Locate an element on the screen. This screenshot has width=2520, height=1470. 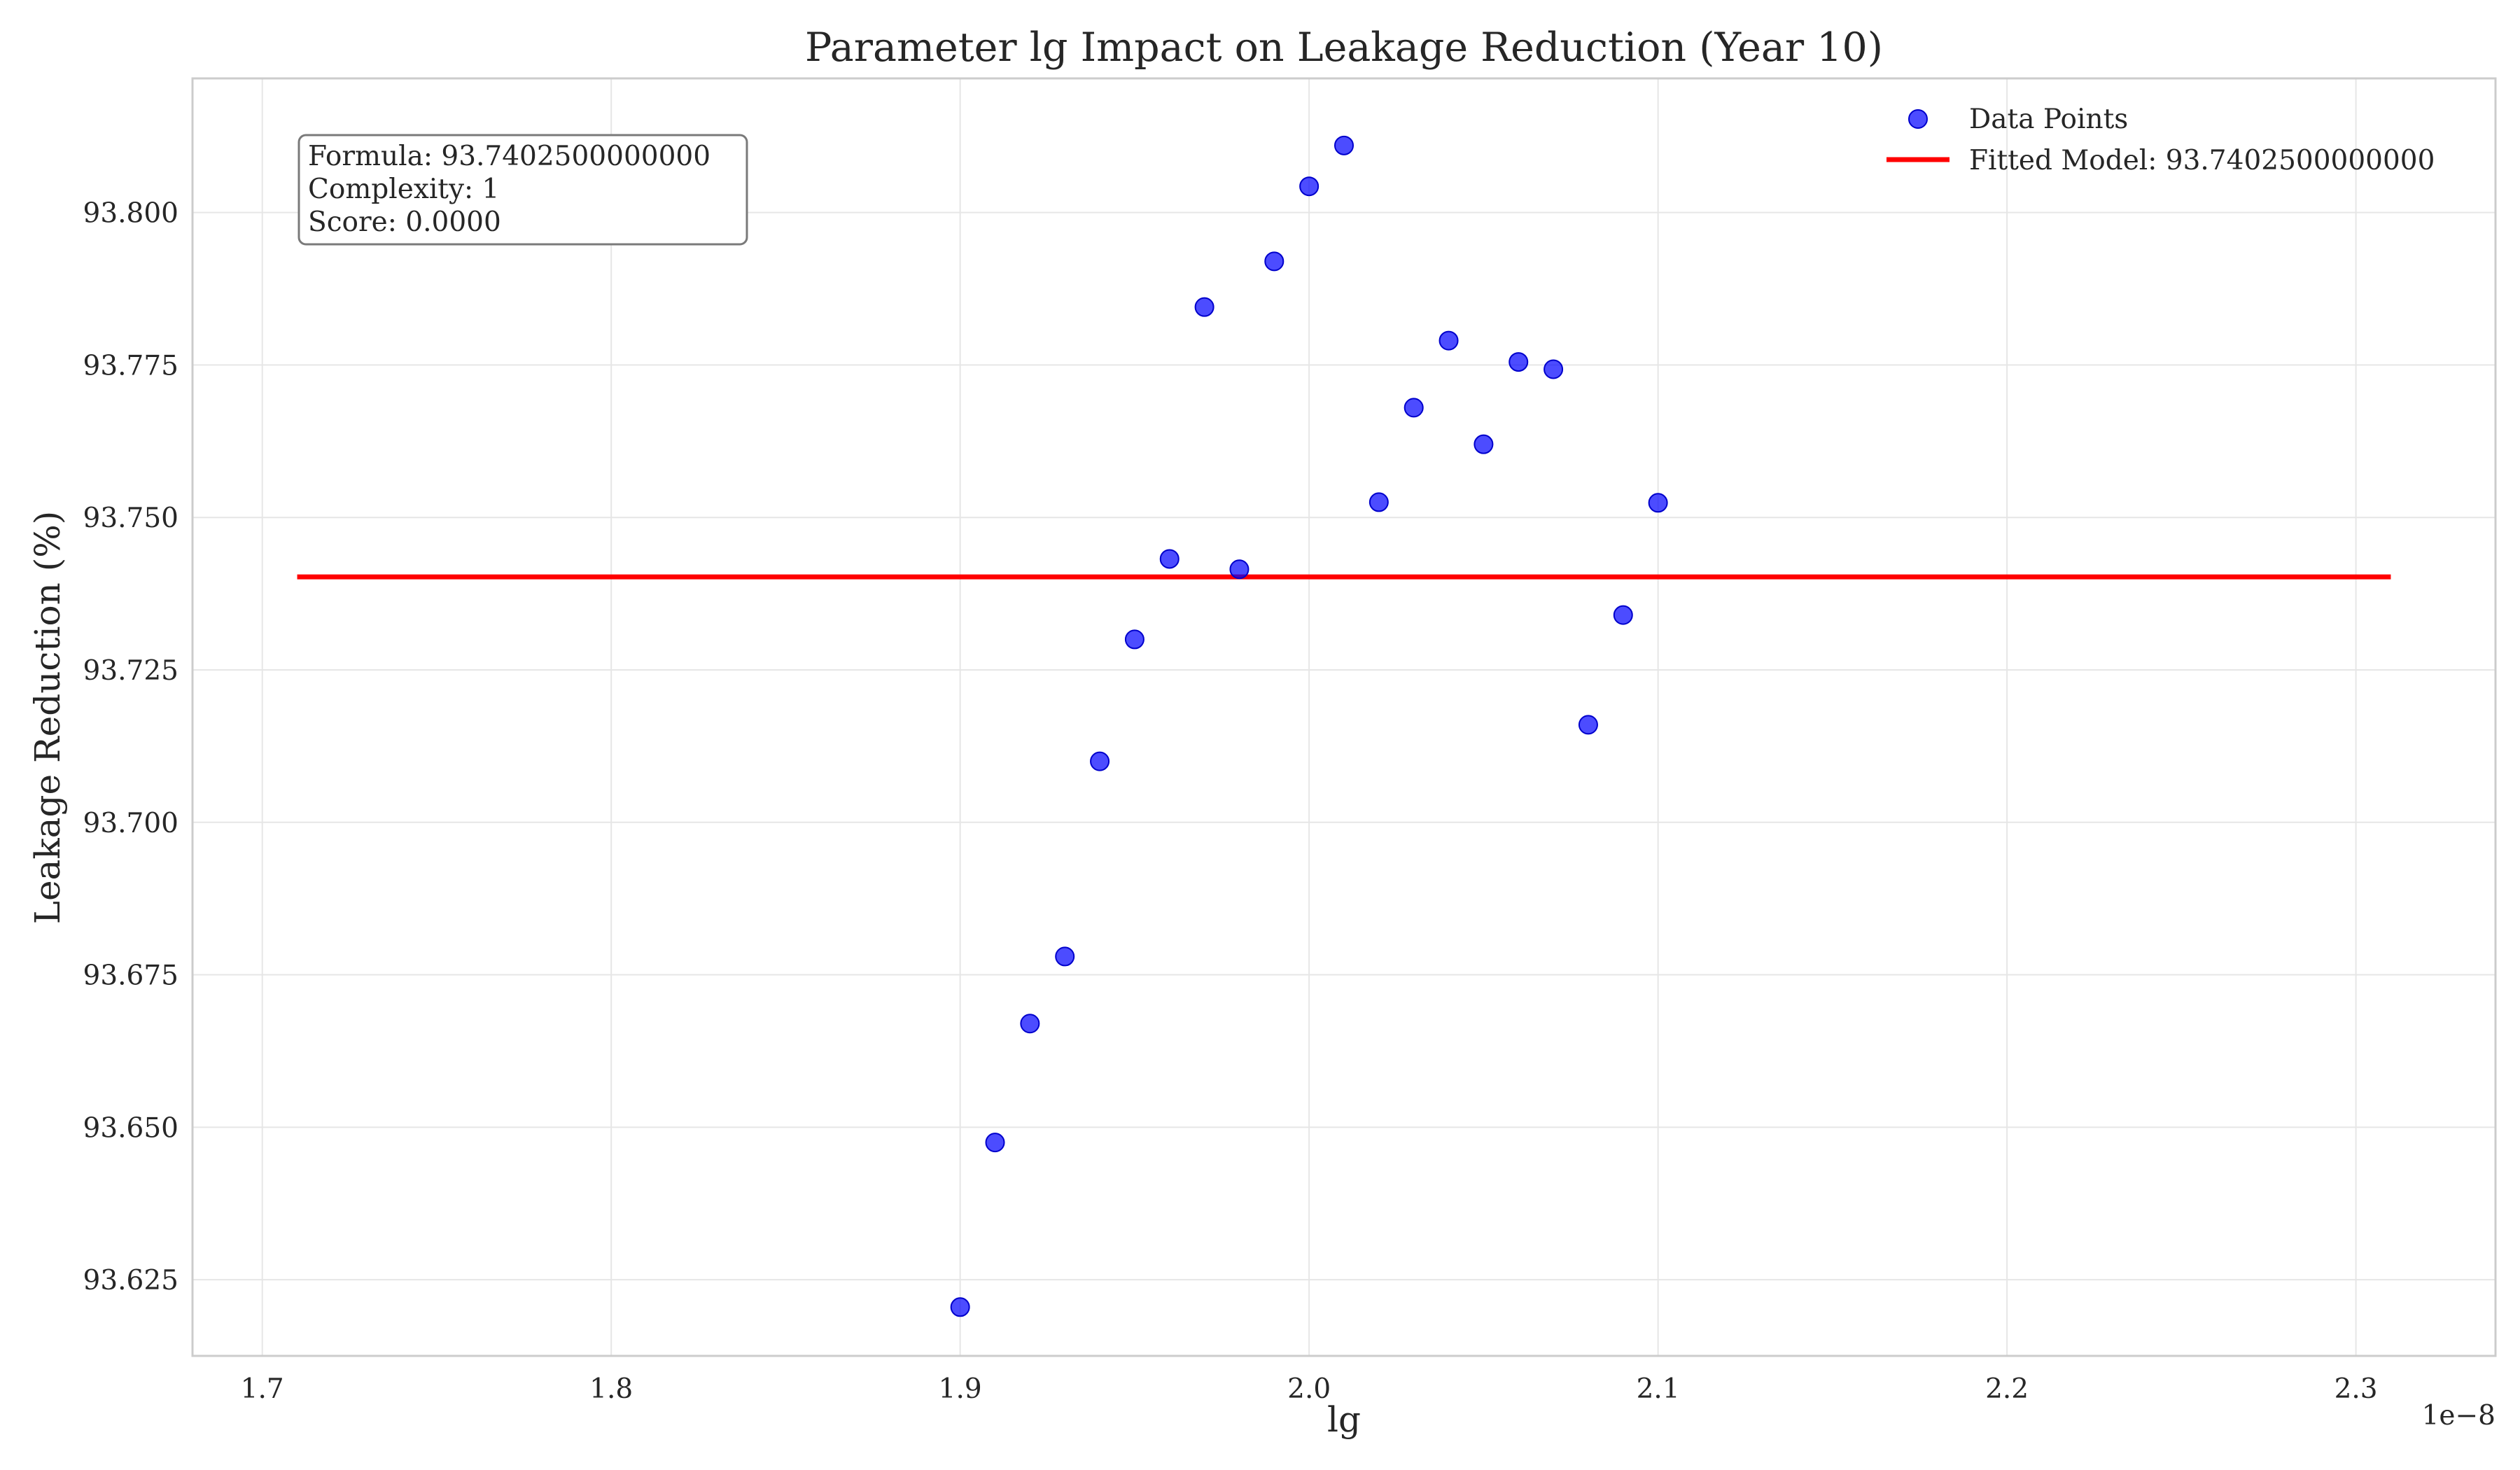
x-axis-offset-label: 1e−8 is located at coordinates (2459, 1416).